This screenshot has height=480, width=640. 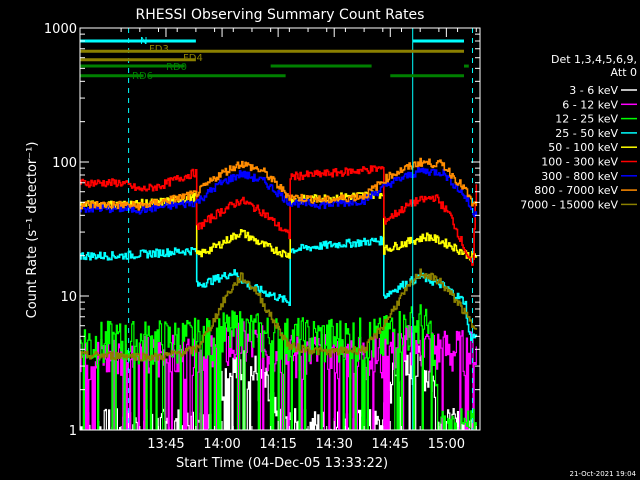 What do you see at coordinates (446, 444) in the screenshot?
I see `x-tick-label-6: 15:00` at bounding box center [446, 444].